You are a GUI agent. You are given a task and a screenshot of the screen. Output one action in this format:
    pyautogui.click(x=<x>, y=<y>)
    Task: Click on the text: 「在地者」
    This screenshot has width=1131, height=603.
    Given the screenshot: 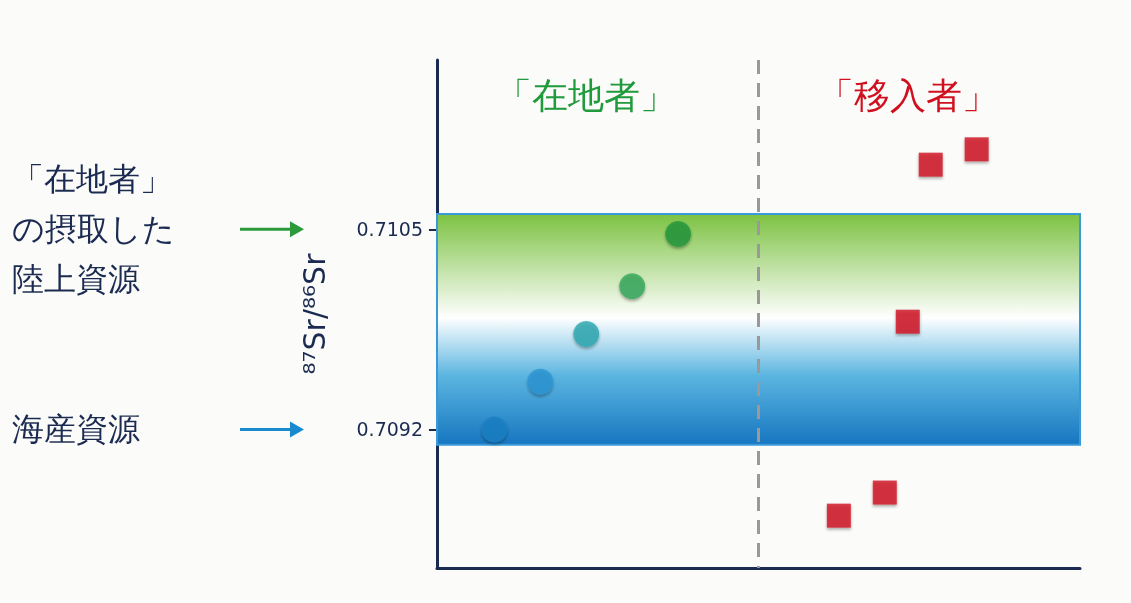 What is the action you would take?
    pyautogui.click(x=586, y=95)
    